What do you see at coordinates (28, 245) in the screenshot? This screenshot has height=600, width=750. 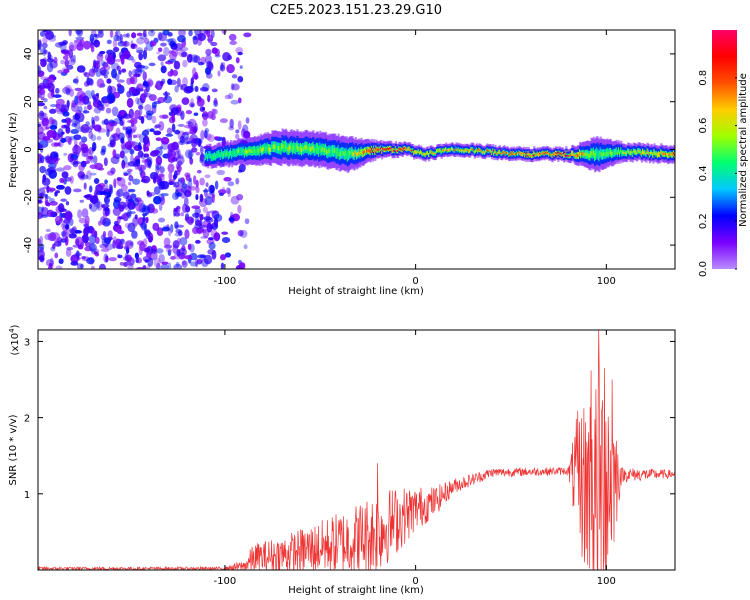 I see `spectrogram-y-tick-label: -40` at bounding box center [28, 245].